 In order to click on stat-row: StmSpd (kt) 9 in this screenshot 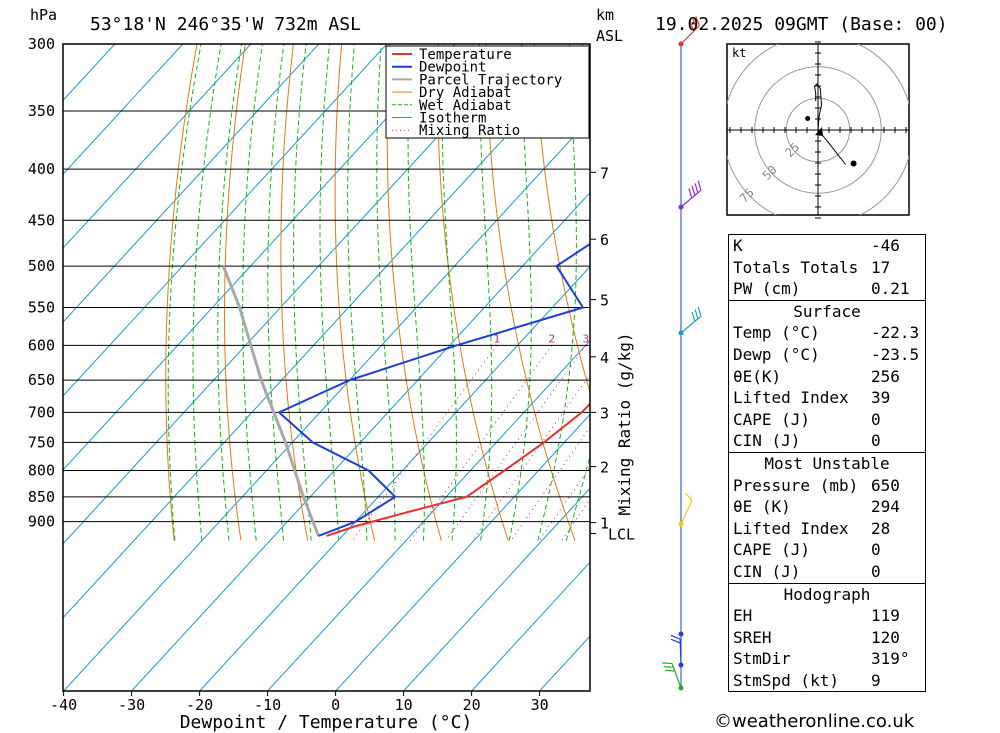, I will do `click(827, 681)`.